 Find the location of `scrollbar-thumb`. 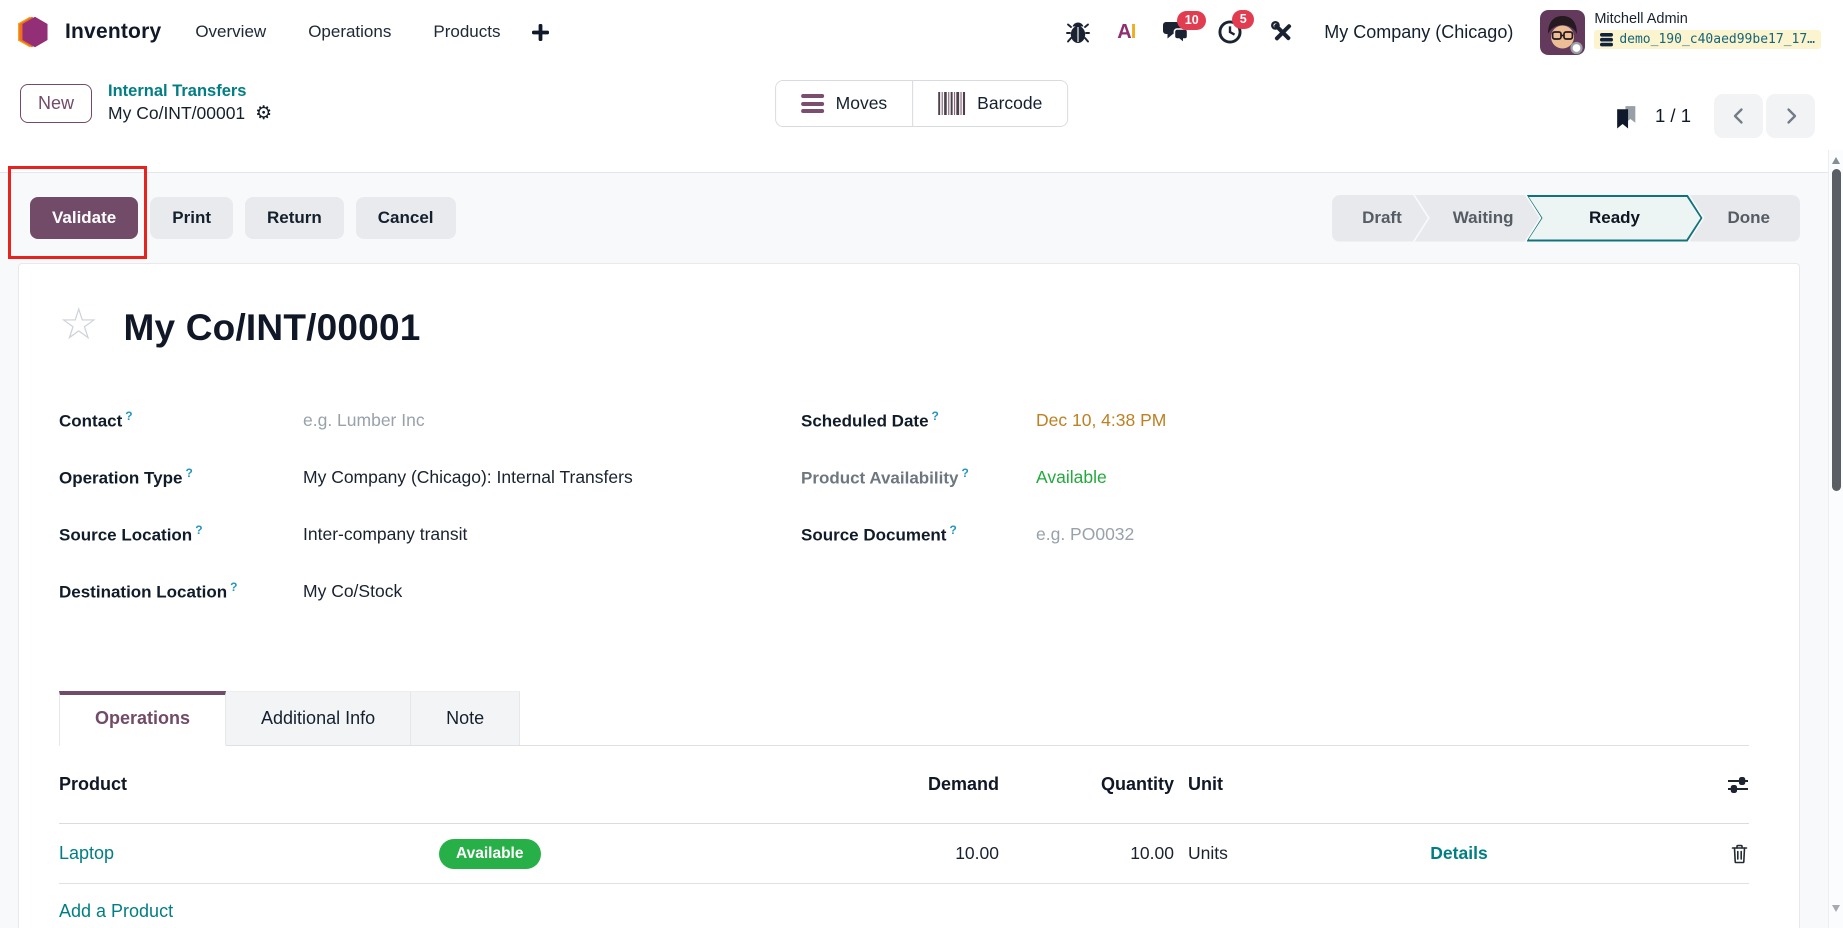

scrollbar-thumb is located at coordinates (1836, 330).